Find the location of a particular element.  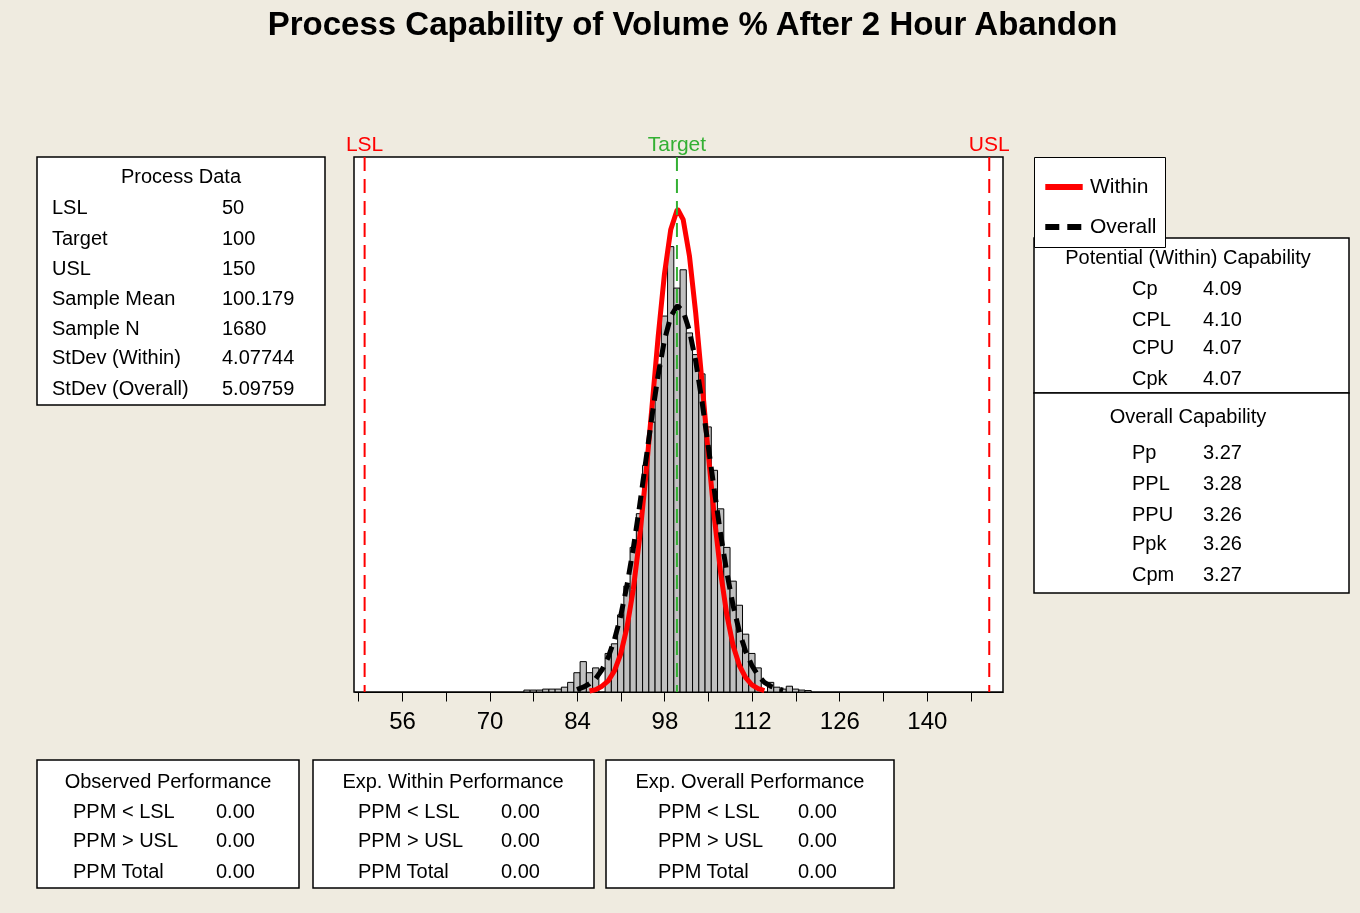

x-tick-label: 126 is located at coordinates (839, 720).